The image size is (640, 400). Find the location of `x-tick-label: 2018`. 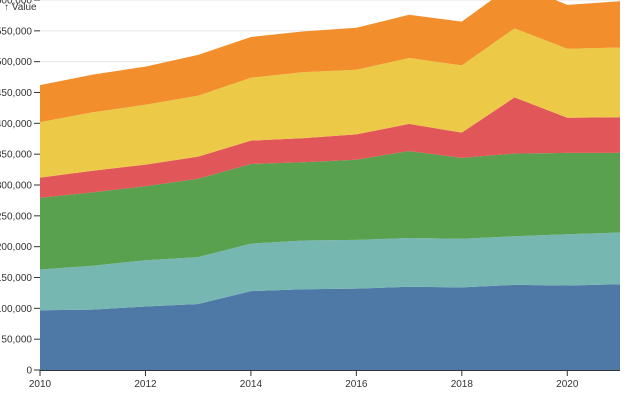

x-tick-label: 2018 is located at coordinates (462, 384).